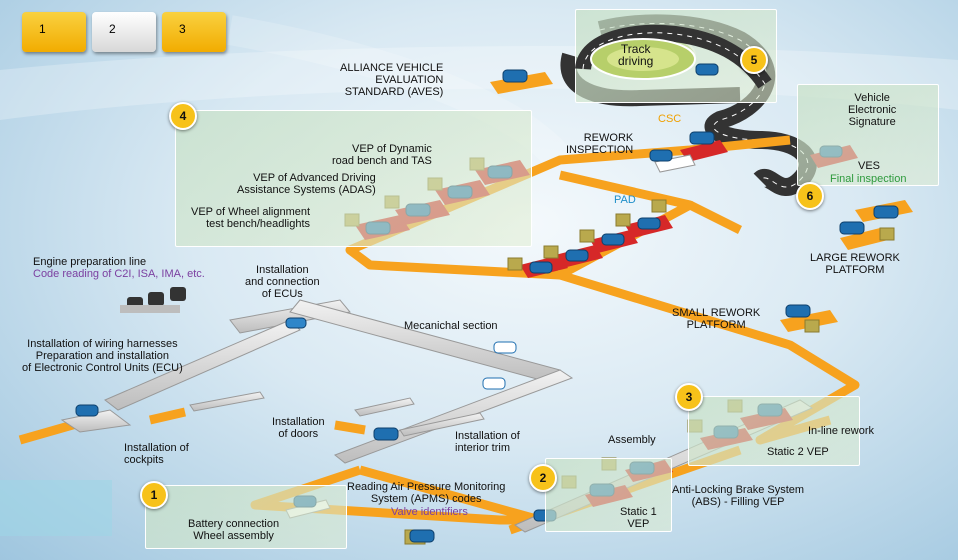  What do you see at coordinates (841, 431) in the screenshot?
I see `inline-rework-label: In-line rework` at bounding box center [841, 431].